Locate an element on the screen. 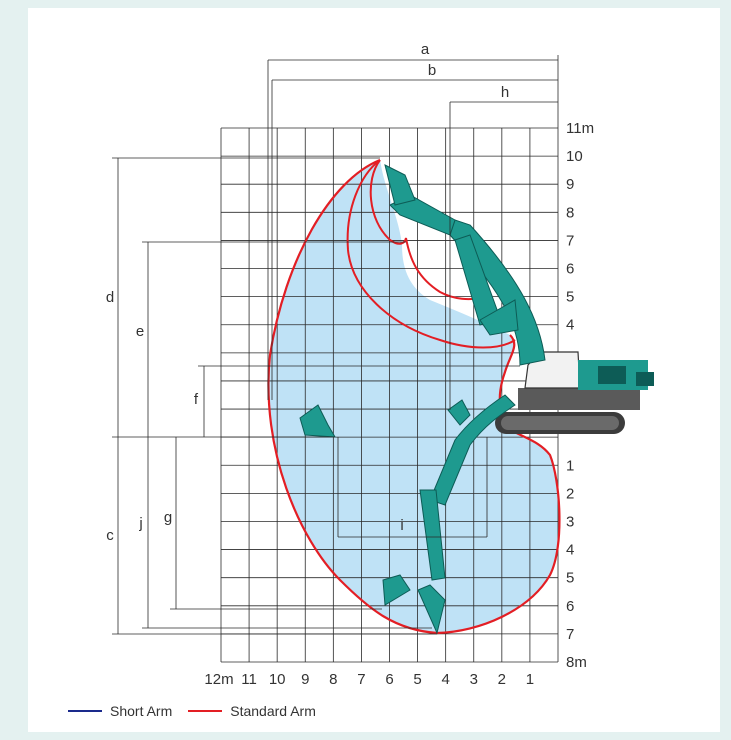 Image resolution: width=731 pixels, height=740 pixels. dimension-letter-h: h is located at coordinates (505, 92).